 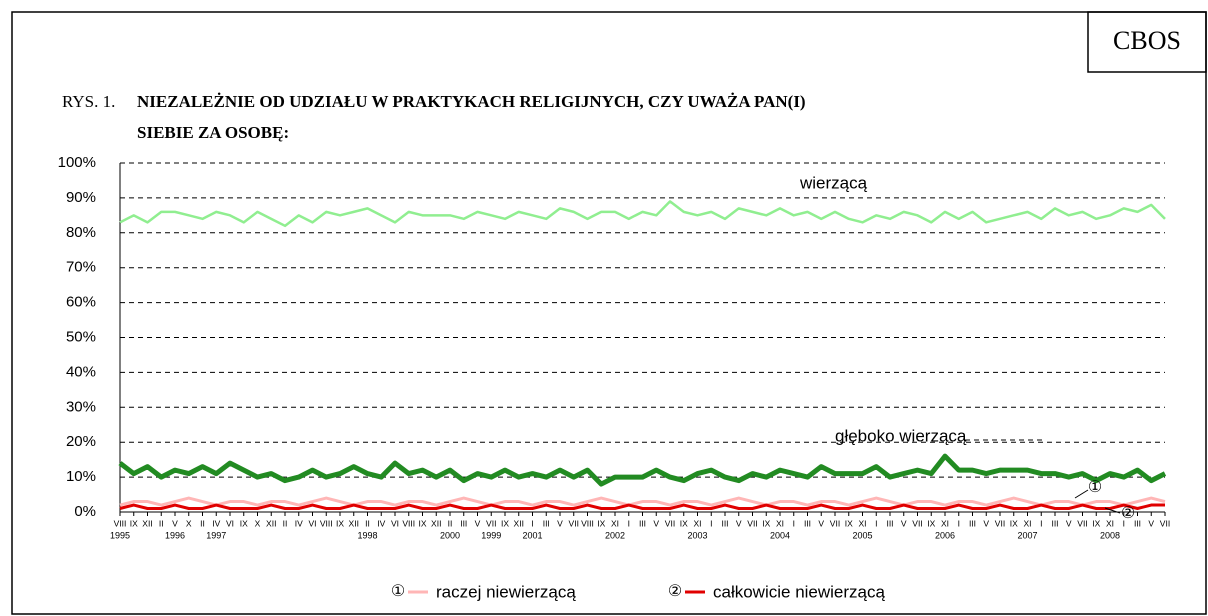 I want to click on year-label: 1996, so click(x=175, y=535).